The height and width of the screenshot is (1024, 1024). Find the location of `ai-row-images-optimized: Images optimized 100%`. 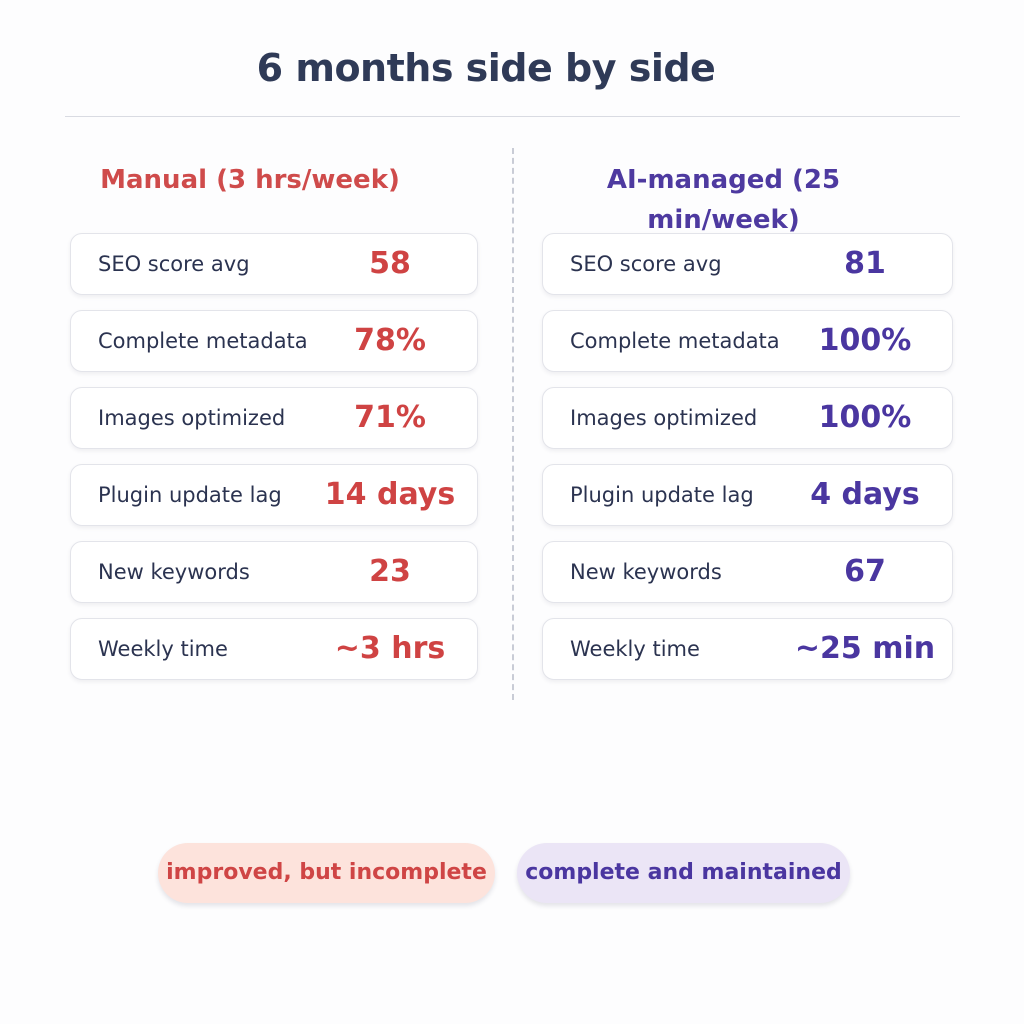

ai-row-images-optimized: Images optimized 100% is located at coordinates (747, 418).